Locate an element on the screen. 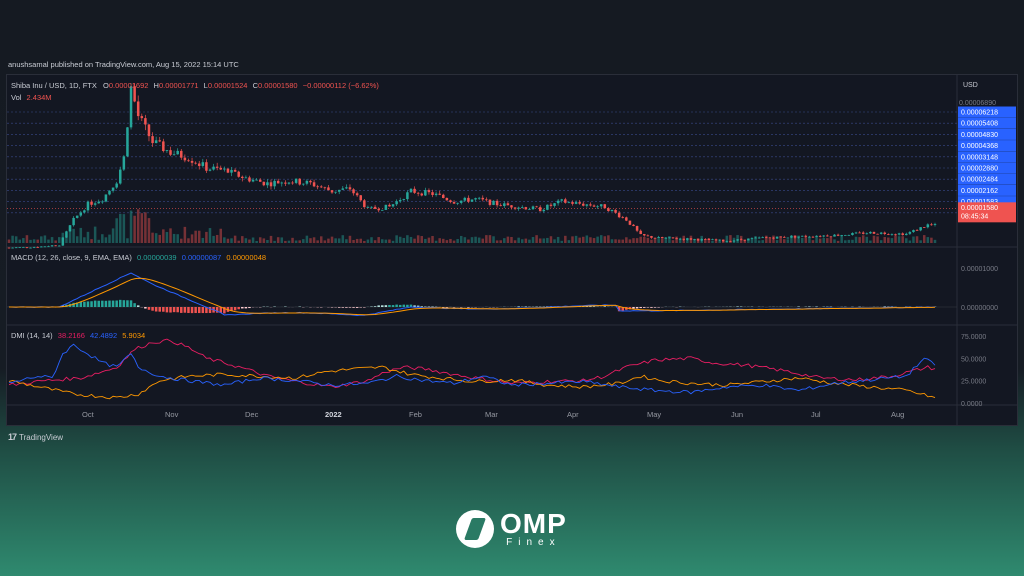 The width and height of the screenshot is (1024, 576). time-label: Jul is located at coordinates (816, 414).